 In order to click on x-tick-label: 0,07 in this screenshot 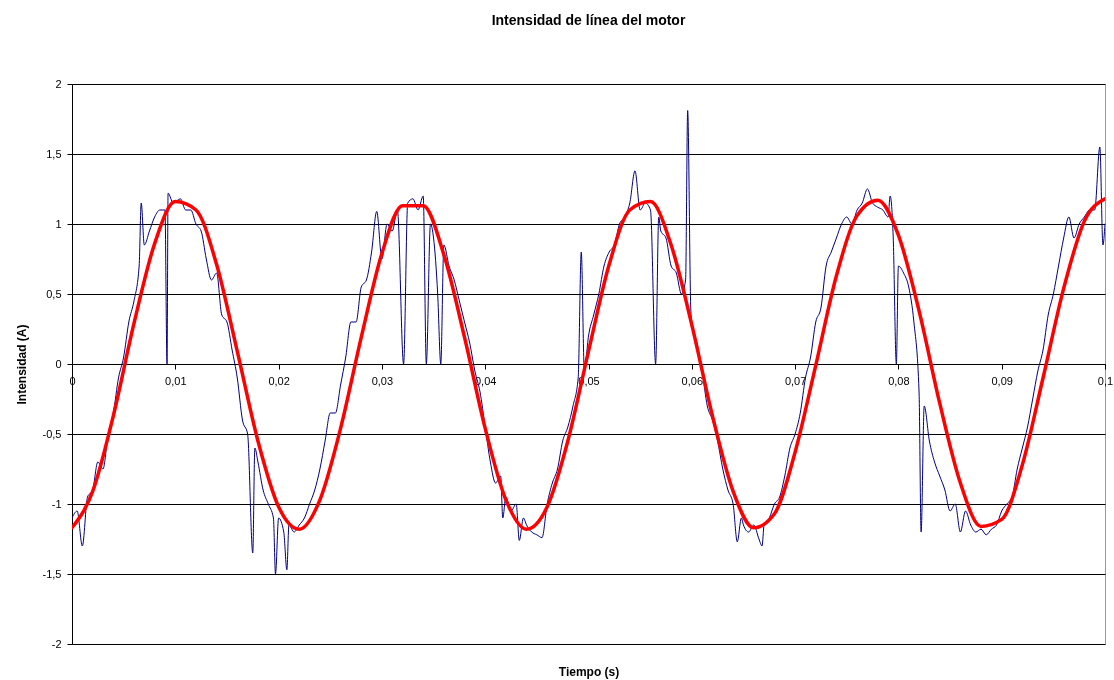, I will do `click(795, 380)`.